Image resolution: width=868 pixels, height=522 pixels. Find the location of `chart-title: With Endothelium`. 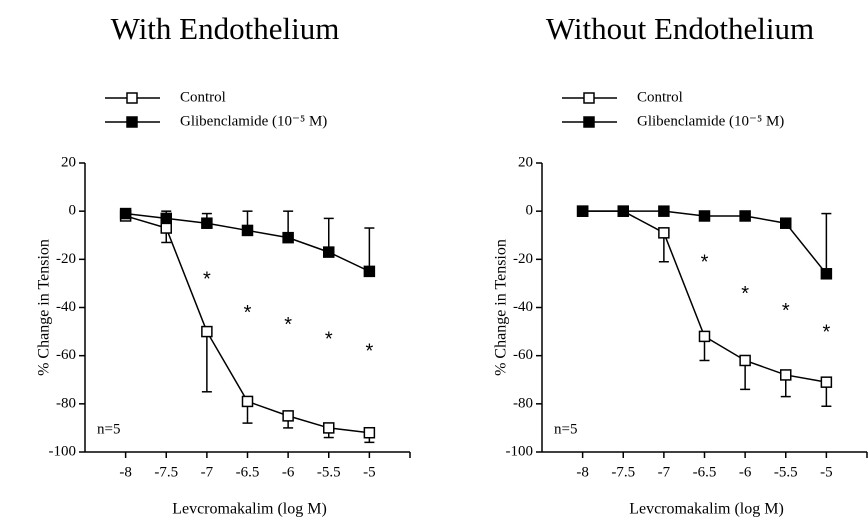

chart-title: With Endothelium is located at coordinates (225, 28).